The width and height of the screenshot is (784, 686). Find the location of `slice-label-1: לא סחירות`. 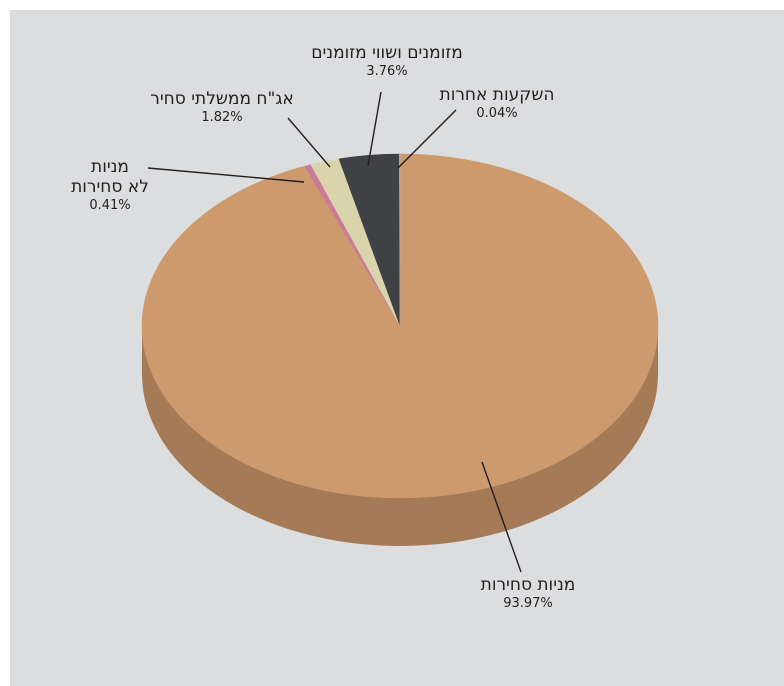

slice-label-1: לא סחירות is located at coordinates (110, 187).